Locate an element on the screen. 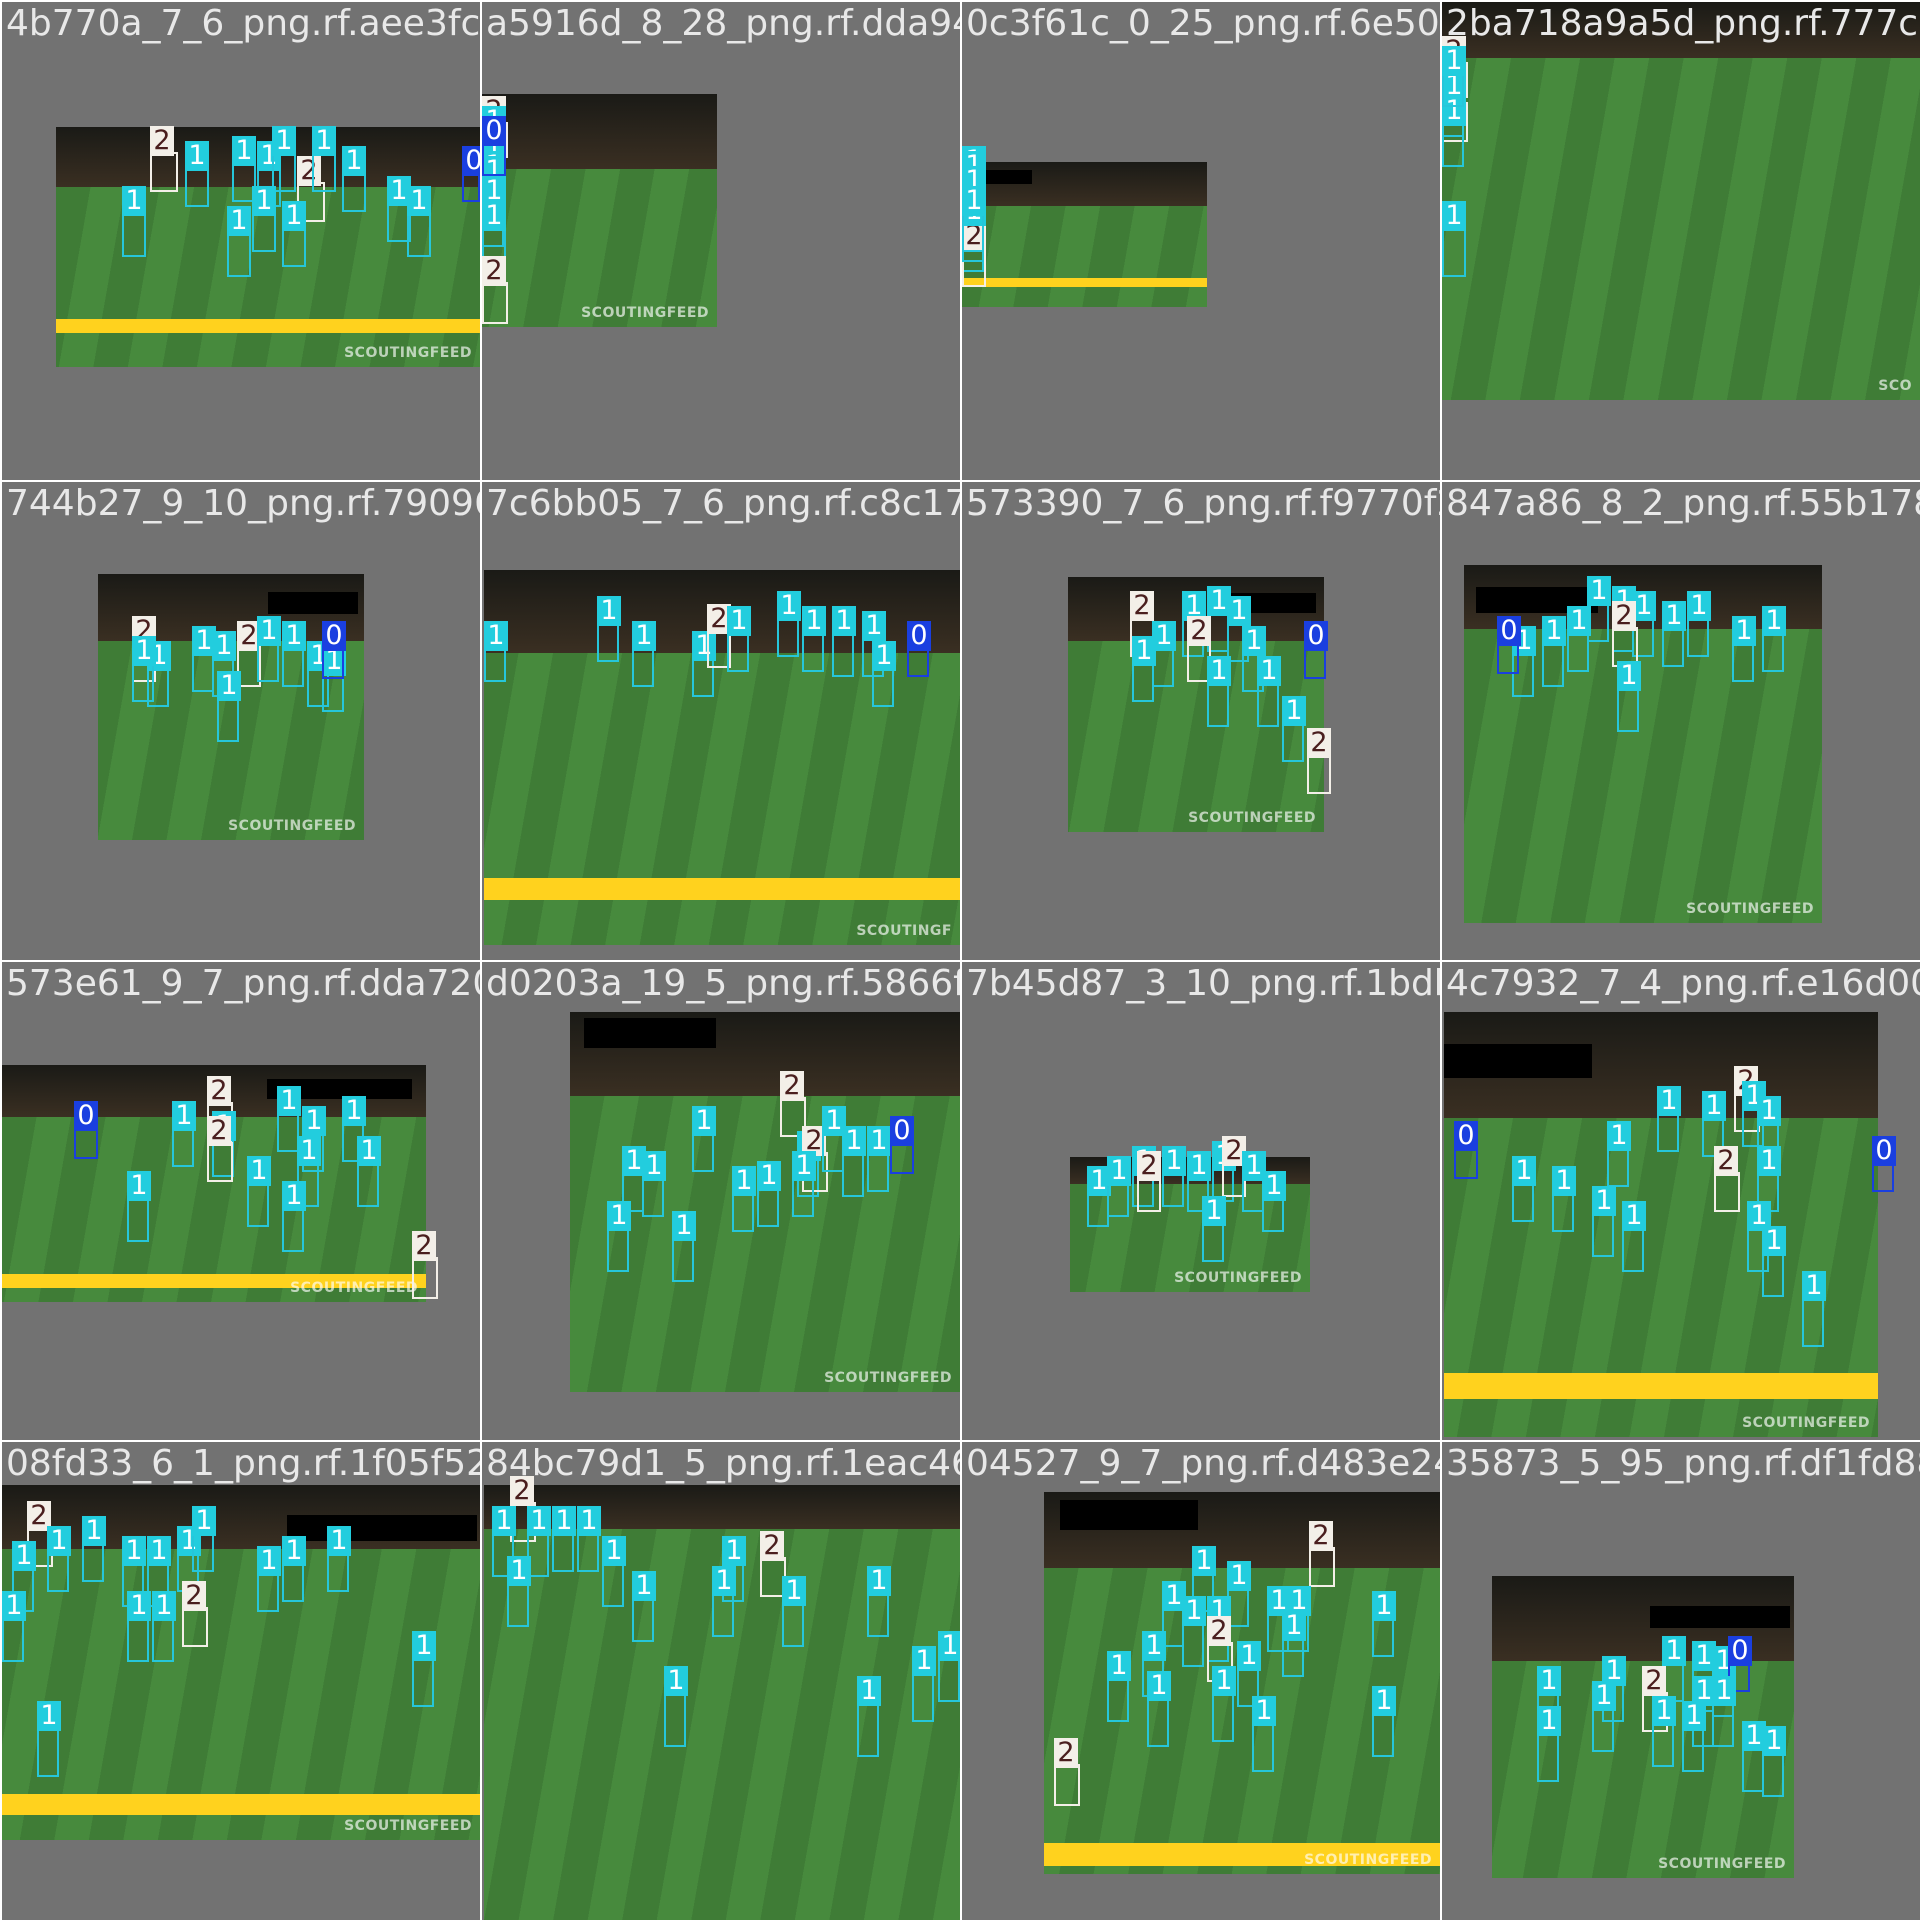 The width and height of the screenshot is (1920, 1920). frame-image: SCOUTINGFEED is located at coordinates (765, 1202).